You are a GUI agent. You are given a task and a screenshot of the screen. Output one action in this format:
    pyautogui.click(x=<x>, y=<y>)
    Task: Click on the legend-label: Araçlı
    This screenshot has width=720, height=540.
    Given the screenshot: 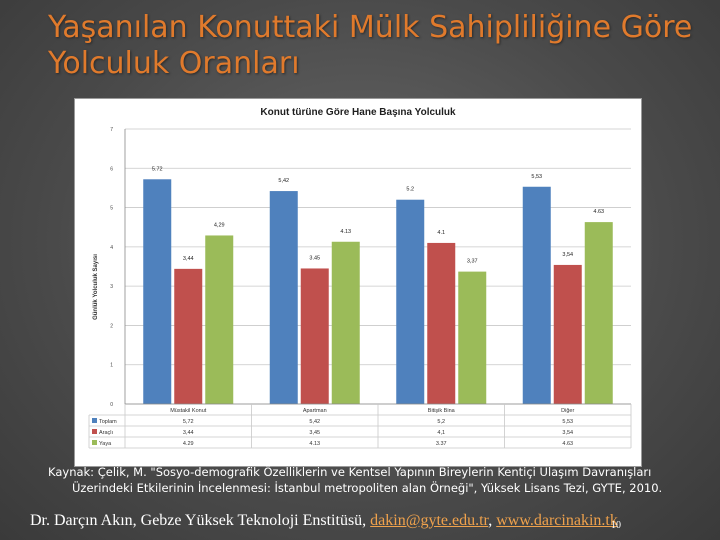 What is the action you would take?
    pyautogui.click(x=106, y=433)
    